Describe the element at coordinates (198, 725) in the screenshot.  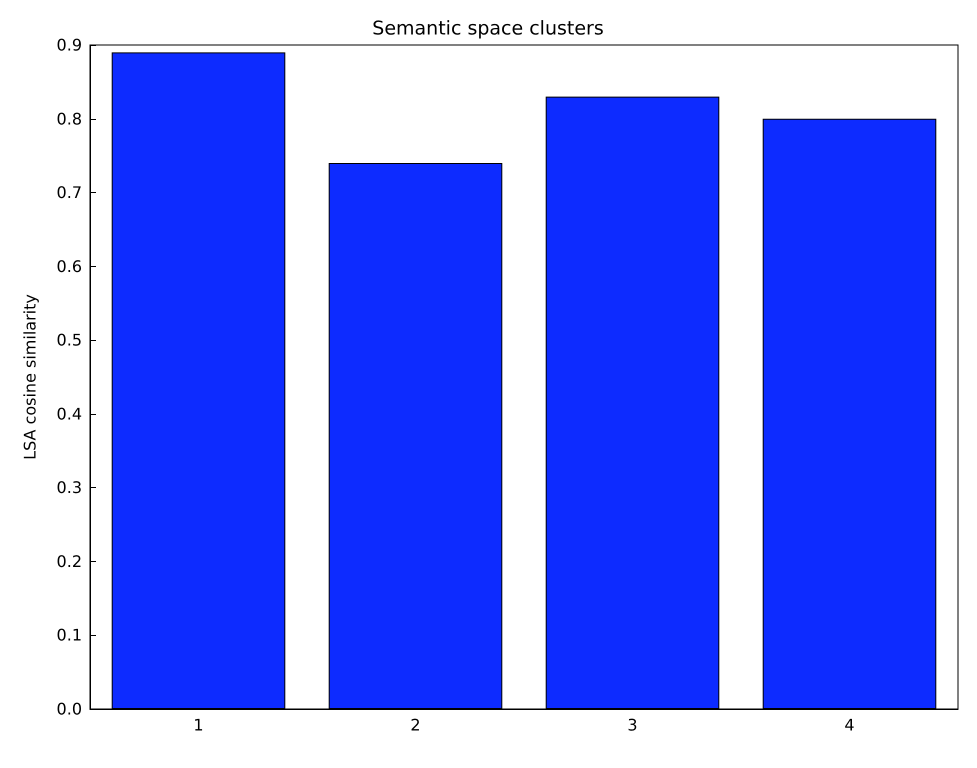
I see `x-tick-label: 1` at that location.